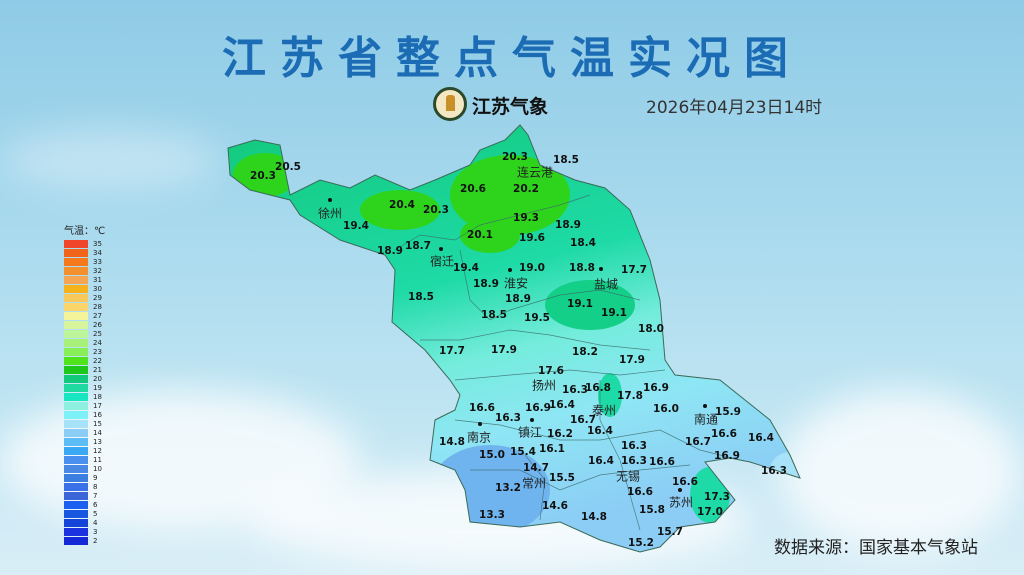  Describe the element at coordinates (97, 360) in the screenshot. I see `legend-value: 22` at that location.